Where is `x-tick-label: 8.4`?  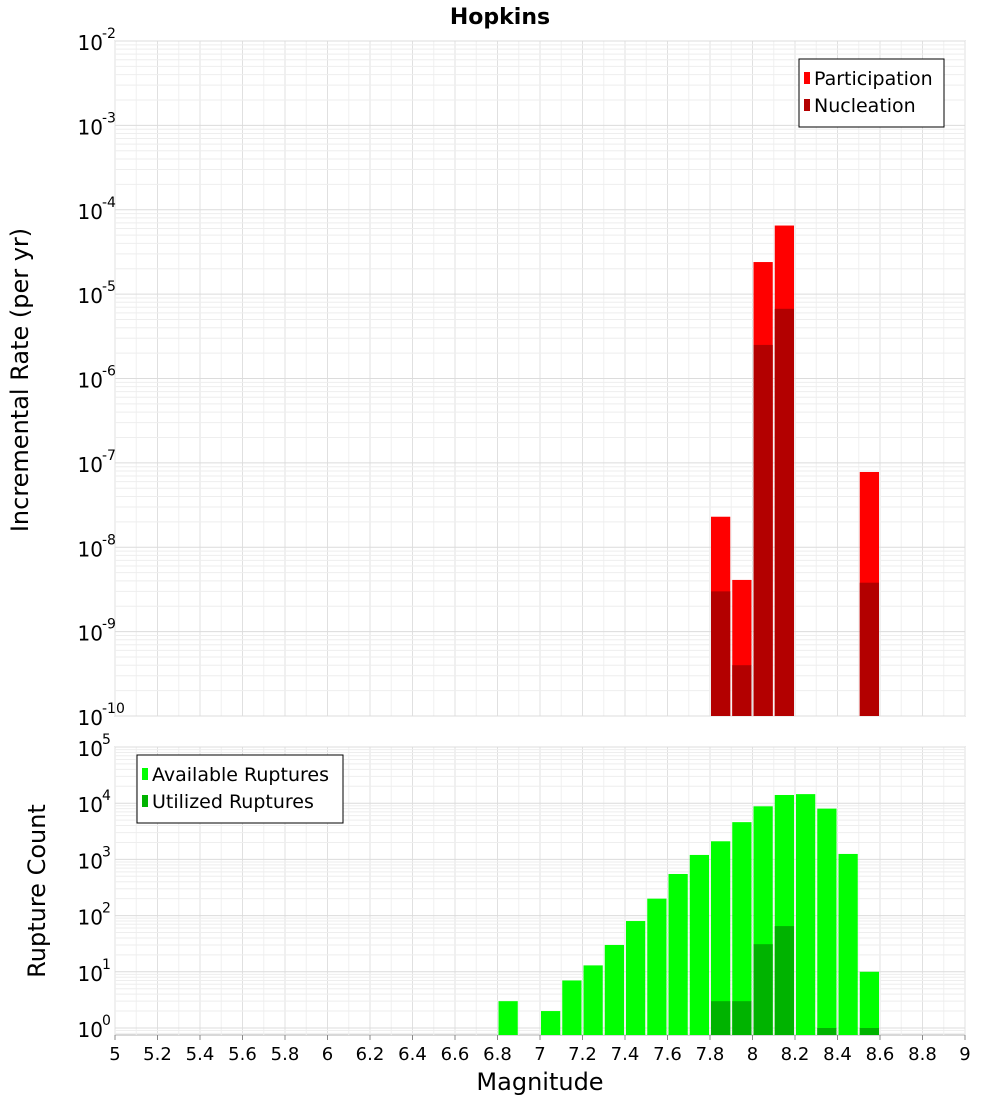 x-tick-label: 8.4 is located at coordinates (837, 1054).